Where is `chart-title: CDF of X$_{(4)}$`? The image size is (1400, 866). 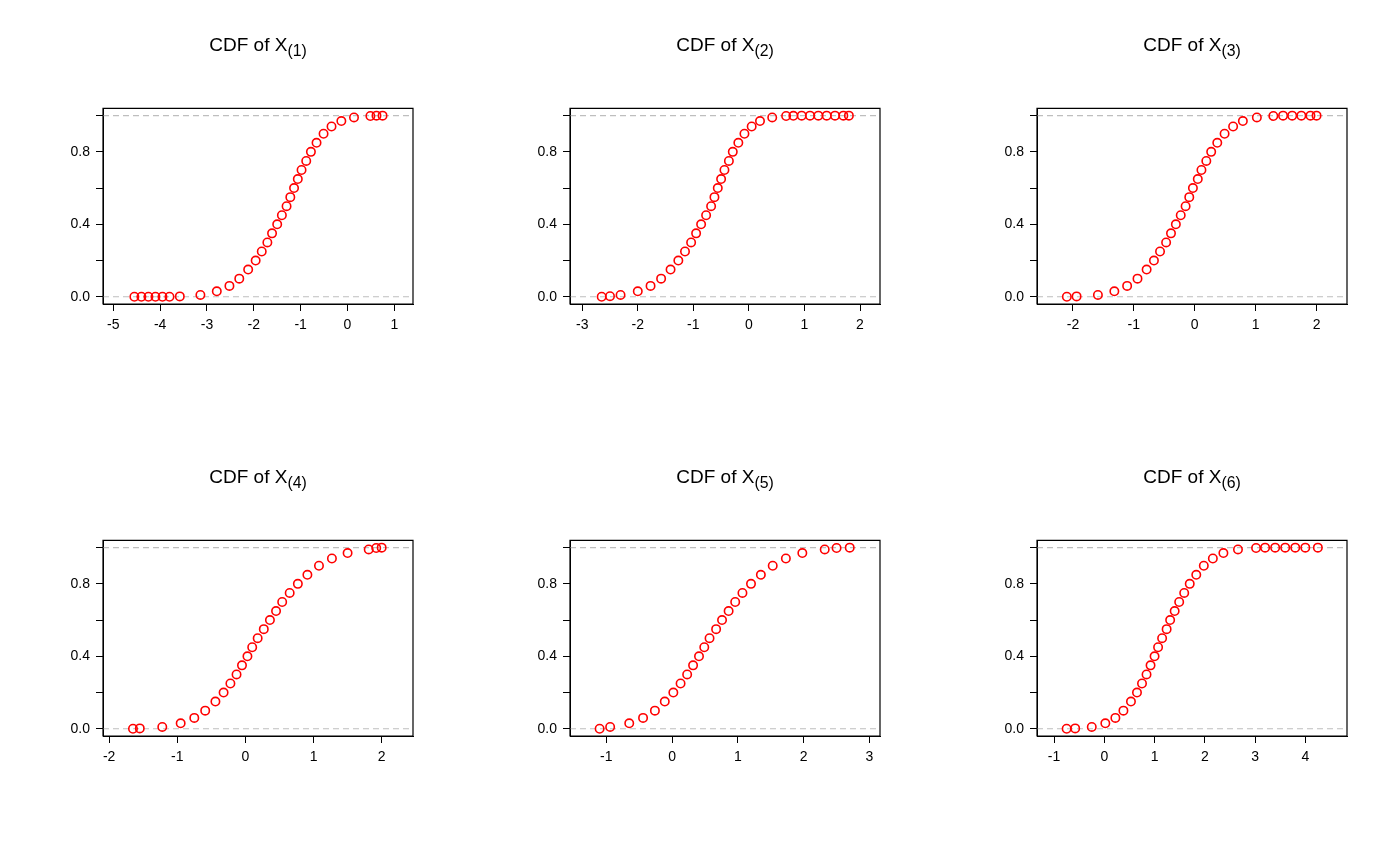
chart-title: CDF of X$_{(4)}$ is located at coordinates (258, 479).